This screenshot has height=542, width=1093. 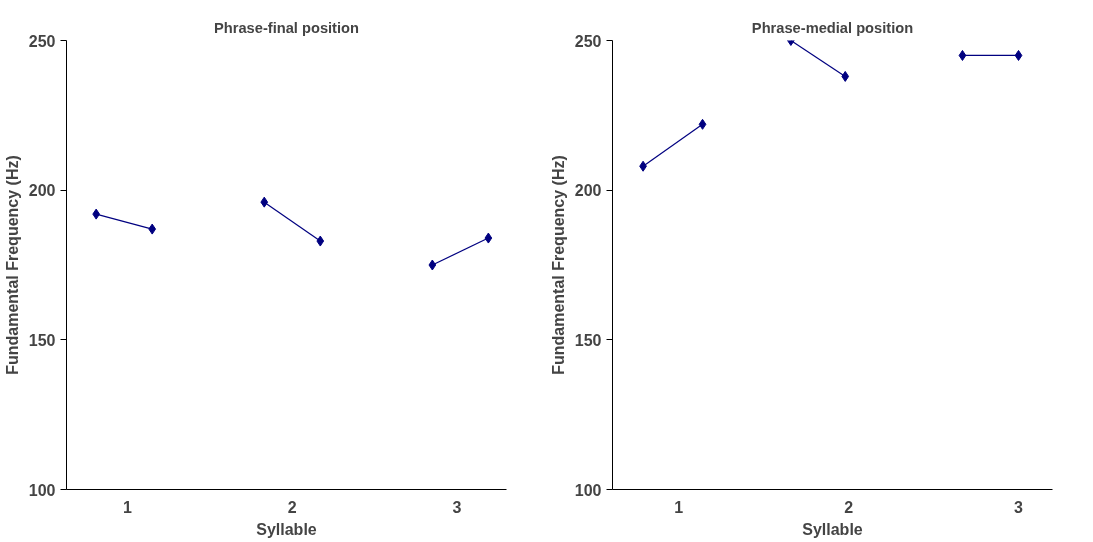 I want to click on chart-title: Phrase-final position, so click(x=287, y=27).